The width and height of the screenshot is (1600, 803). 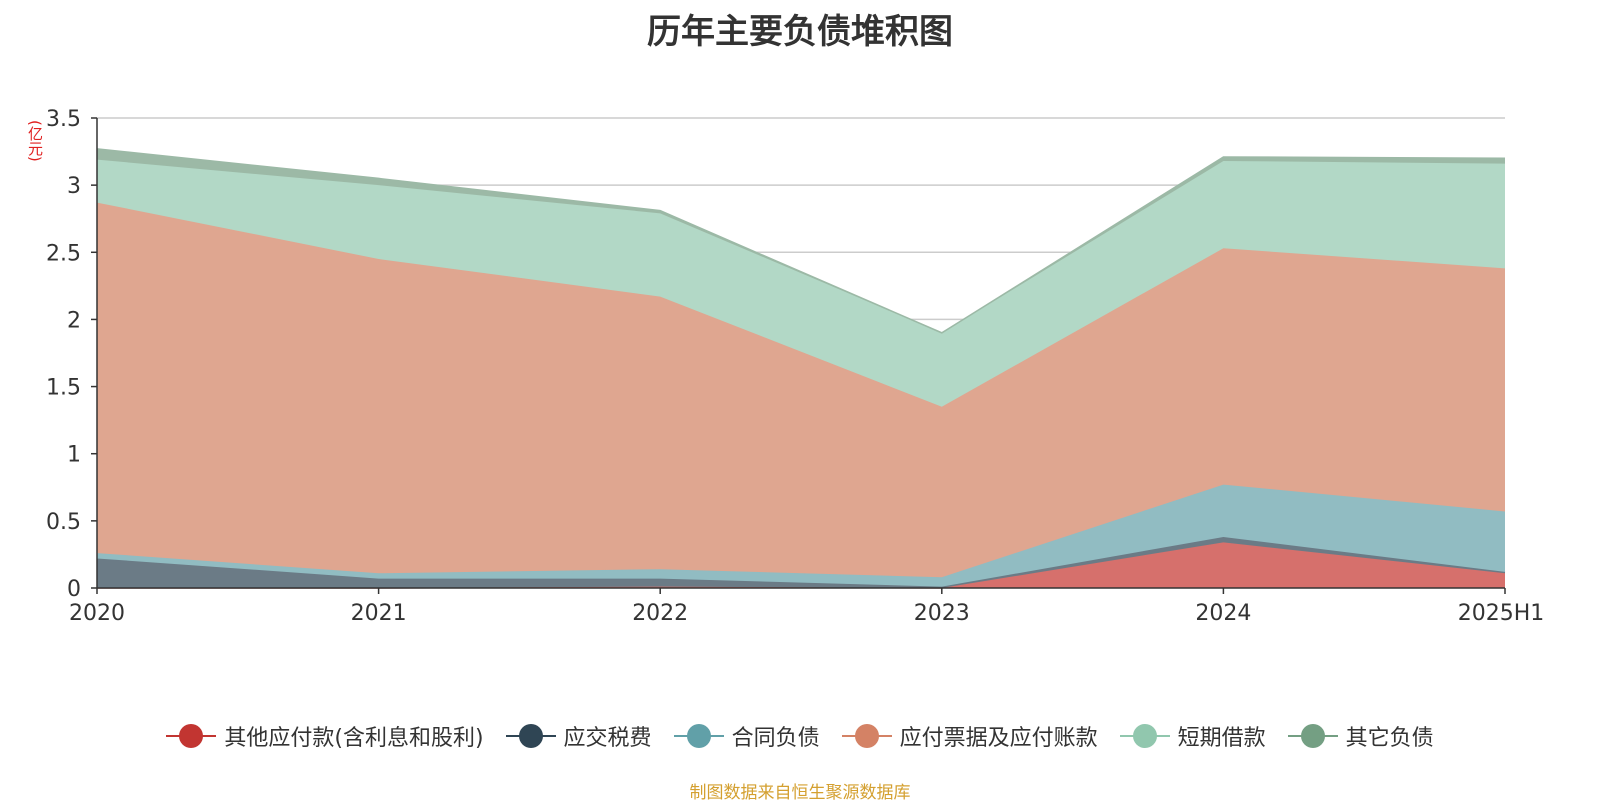 What do you see at coordinates (379, 613) in the screenshot?
I see `x-tick-label: 2021` at bounding box center [379, 613].